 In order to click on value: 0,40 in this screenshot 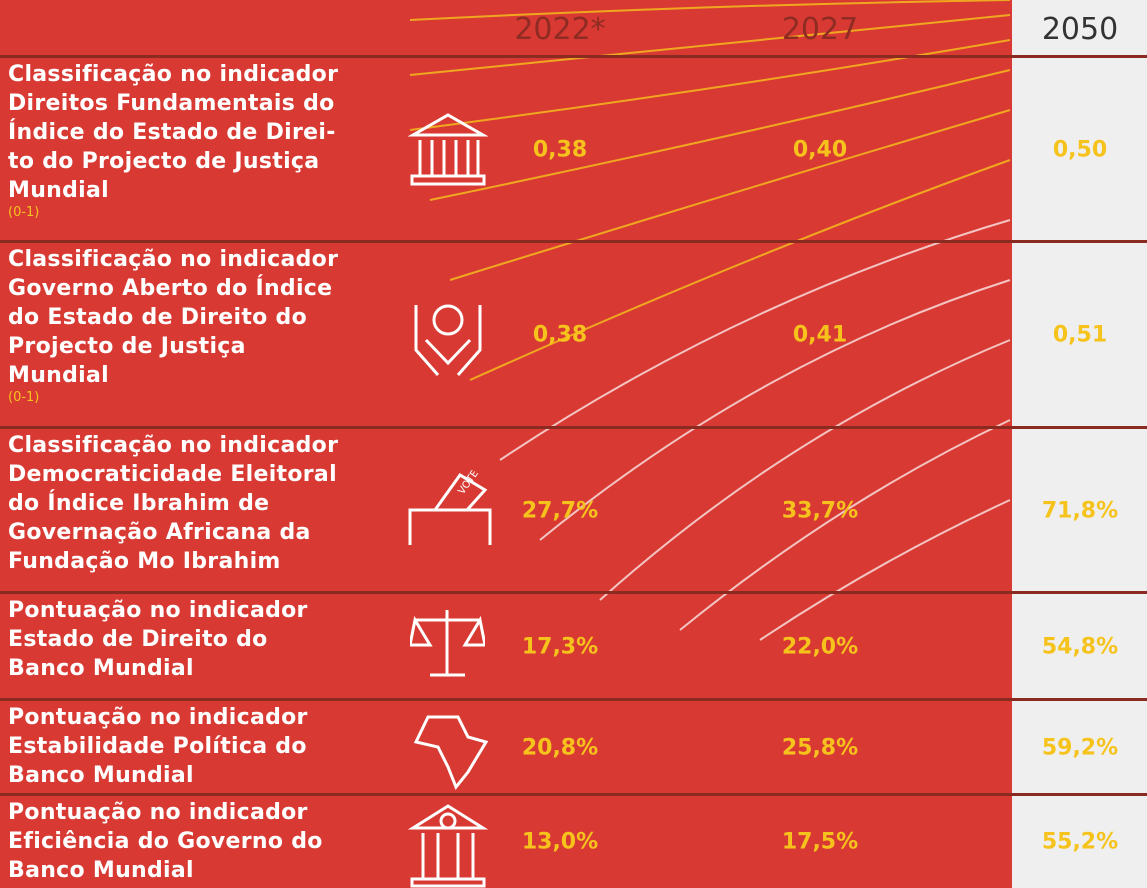, I will do `click(820, 149)`.